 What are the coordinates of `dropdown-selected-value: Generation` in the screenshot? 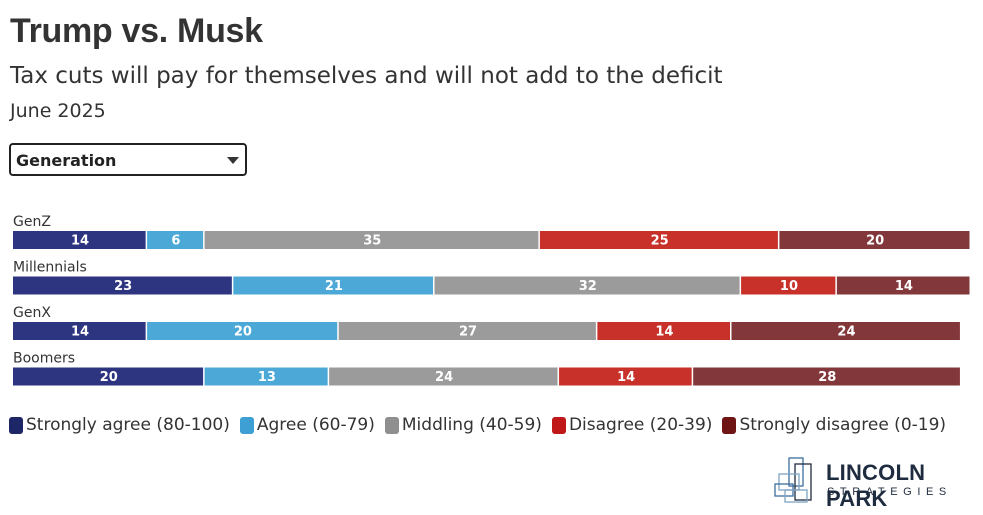 It's located at (66, 160).